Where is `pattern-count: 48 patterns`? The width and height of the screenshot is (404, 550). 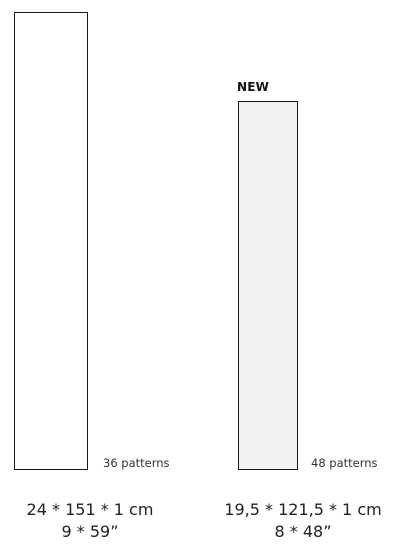 pattern-count: 48 patterns is located at coordinates (344, 463).